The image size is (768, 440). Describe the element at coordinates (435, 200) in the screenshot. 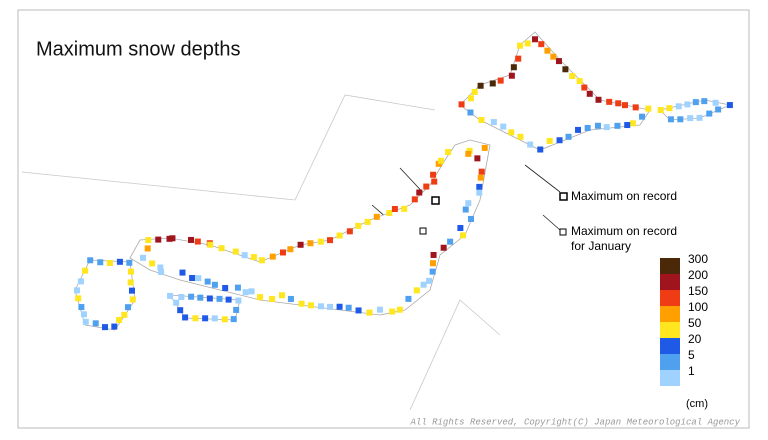

I see `record-marker` at that location.